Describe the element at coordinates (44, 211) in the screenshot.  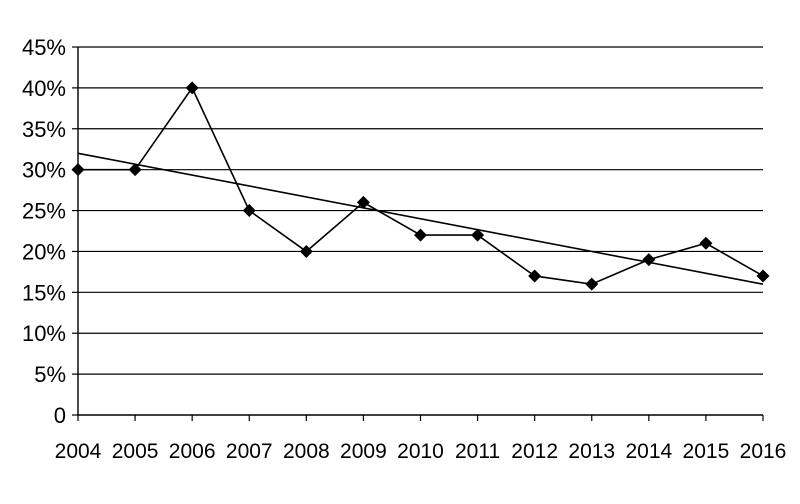
I see `y-tick-label-5: 25%` at that location.